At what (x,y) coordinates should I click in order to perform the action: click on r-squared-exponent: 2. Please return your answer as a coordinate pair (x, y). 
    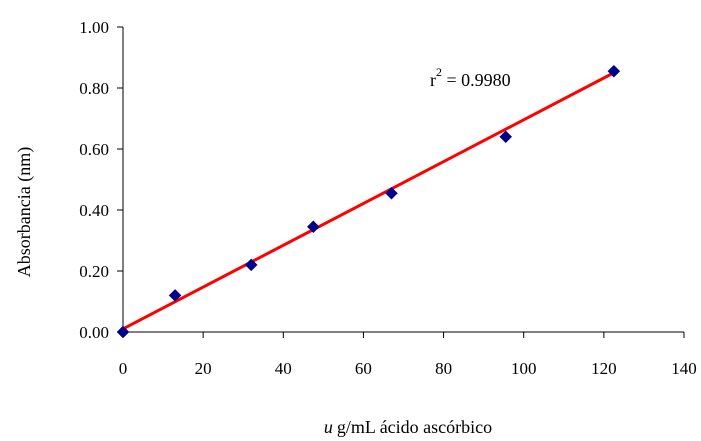
    Looking at the image, I should click on (439, 72).